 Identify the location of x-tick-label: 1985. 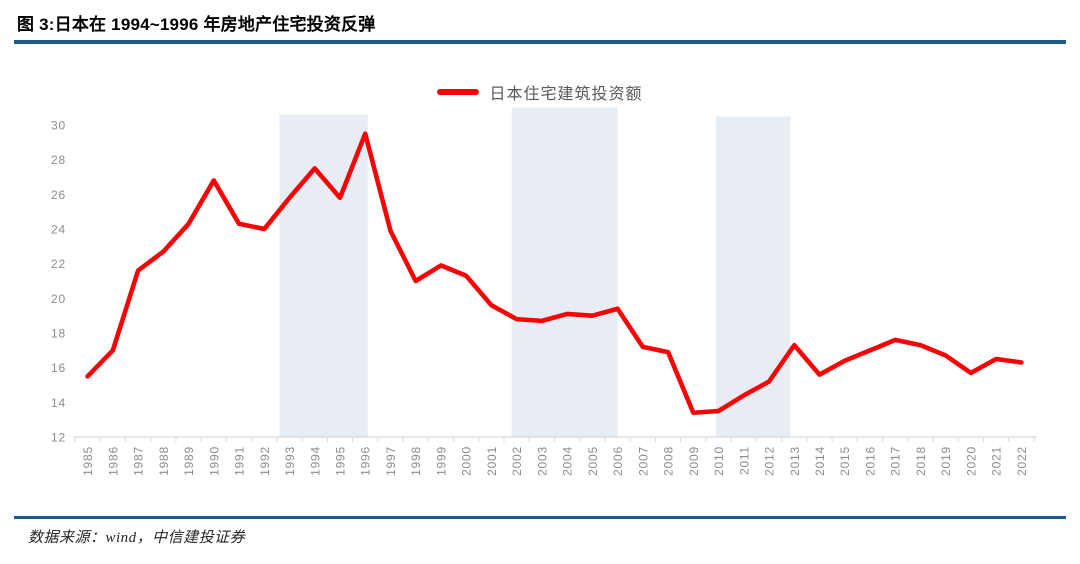
(88, 461).